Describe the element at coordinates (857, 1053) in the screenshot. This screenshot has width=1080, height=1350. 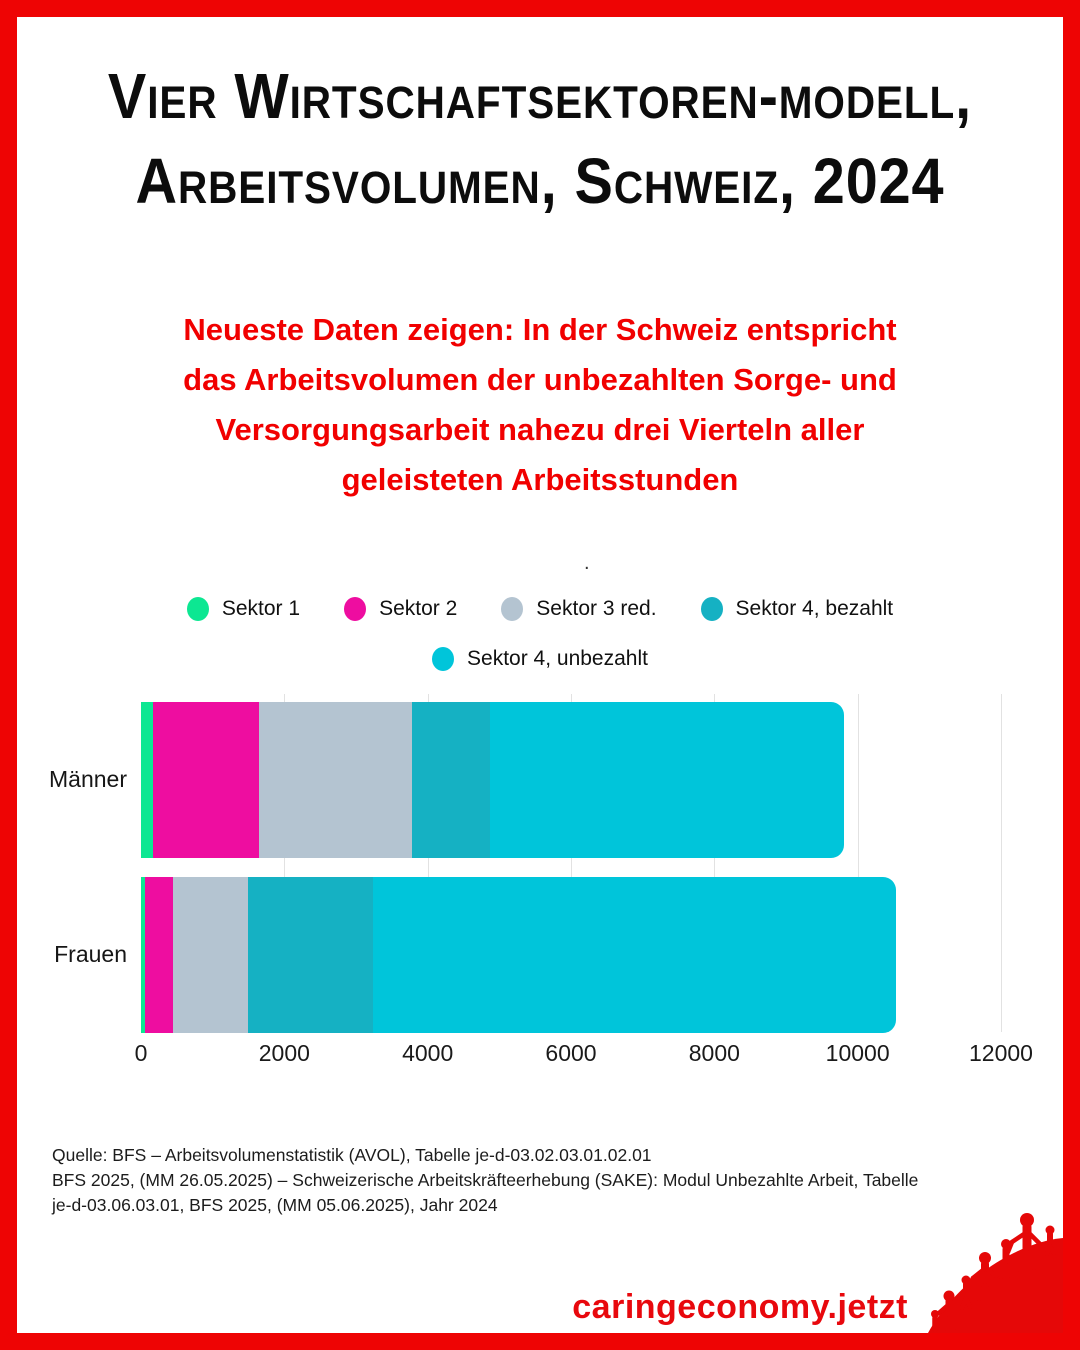
I see `x-tick-10000: 10000` at that location.